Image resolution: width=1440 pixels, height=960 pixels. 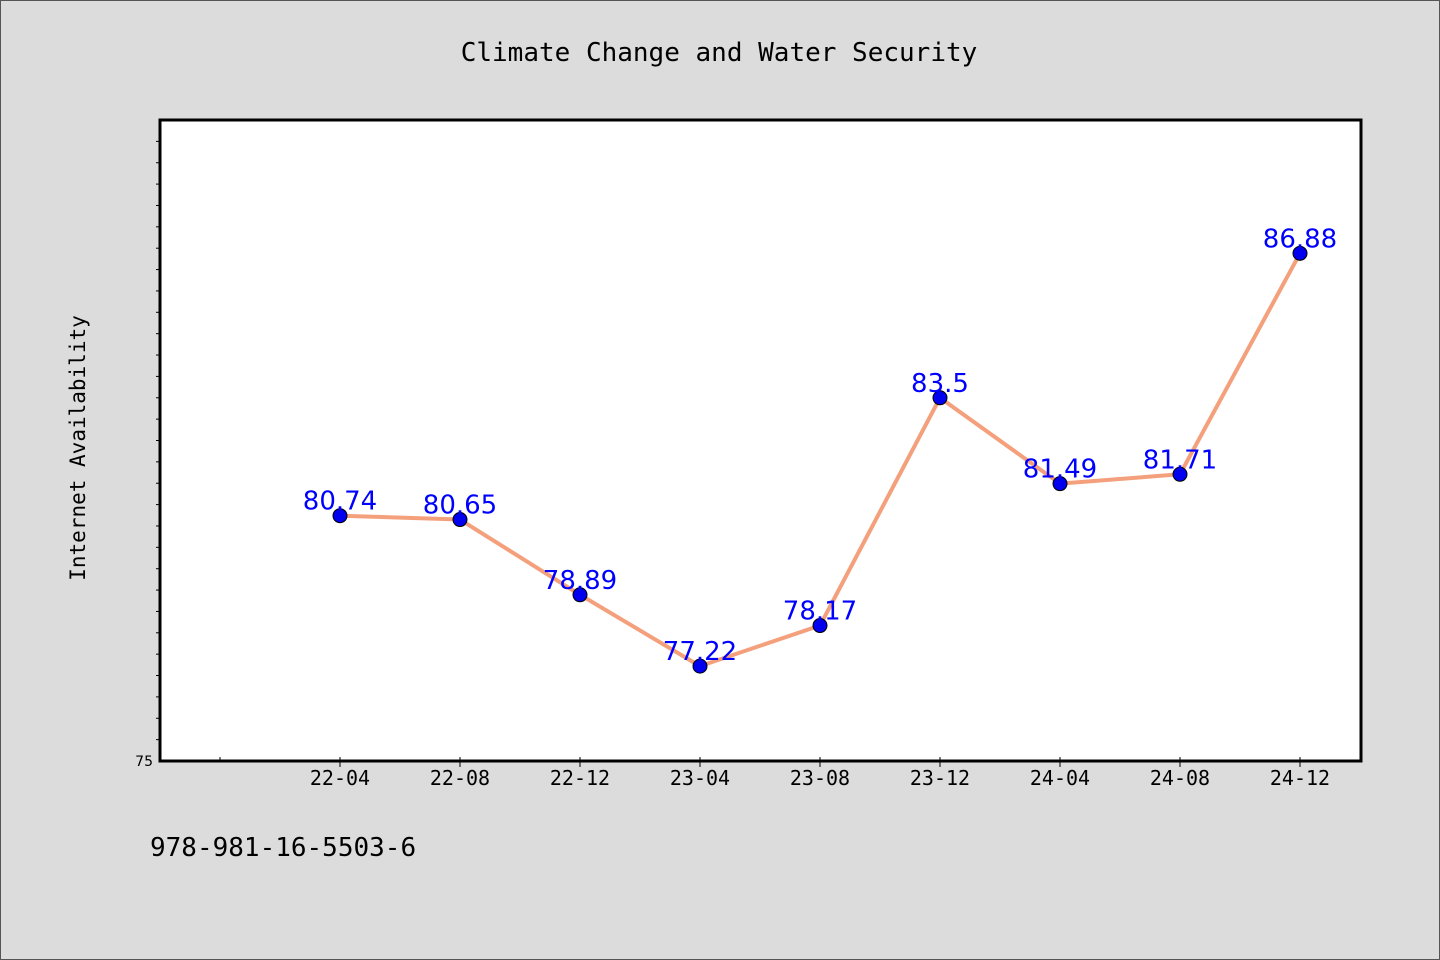 What do you see at coordinates (340, 502) in the screenshot?
I see `data-label: 80.74` at bounding box center [340, 502].